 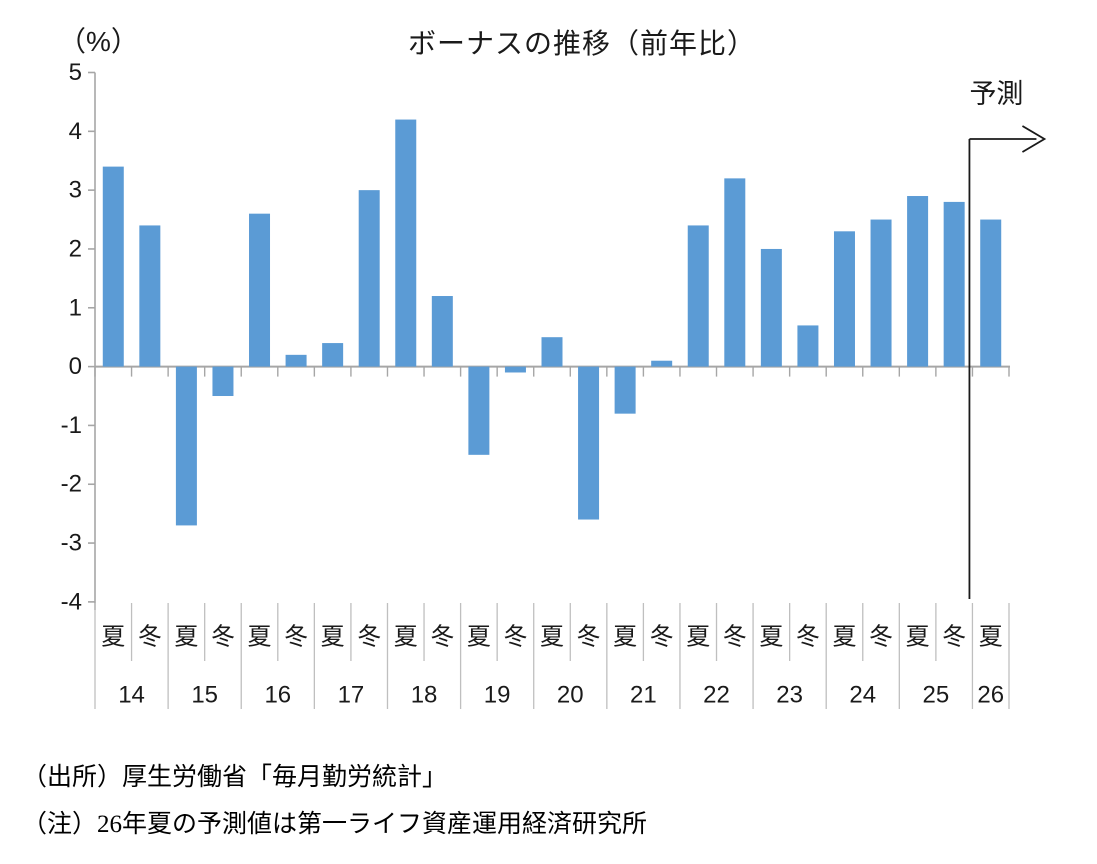 I want to click on year-label: 14, so click(x=131, y=695).